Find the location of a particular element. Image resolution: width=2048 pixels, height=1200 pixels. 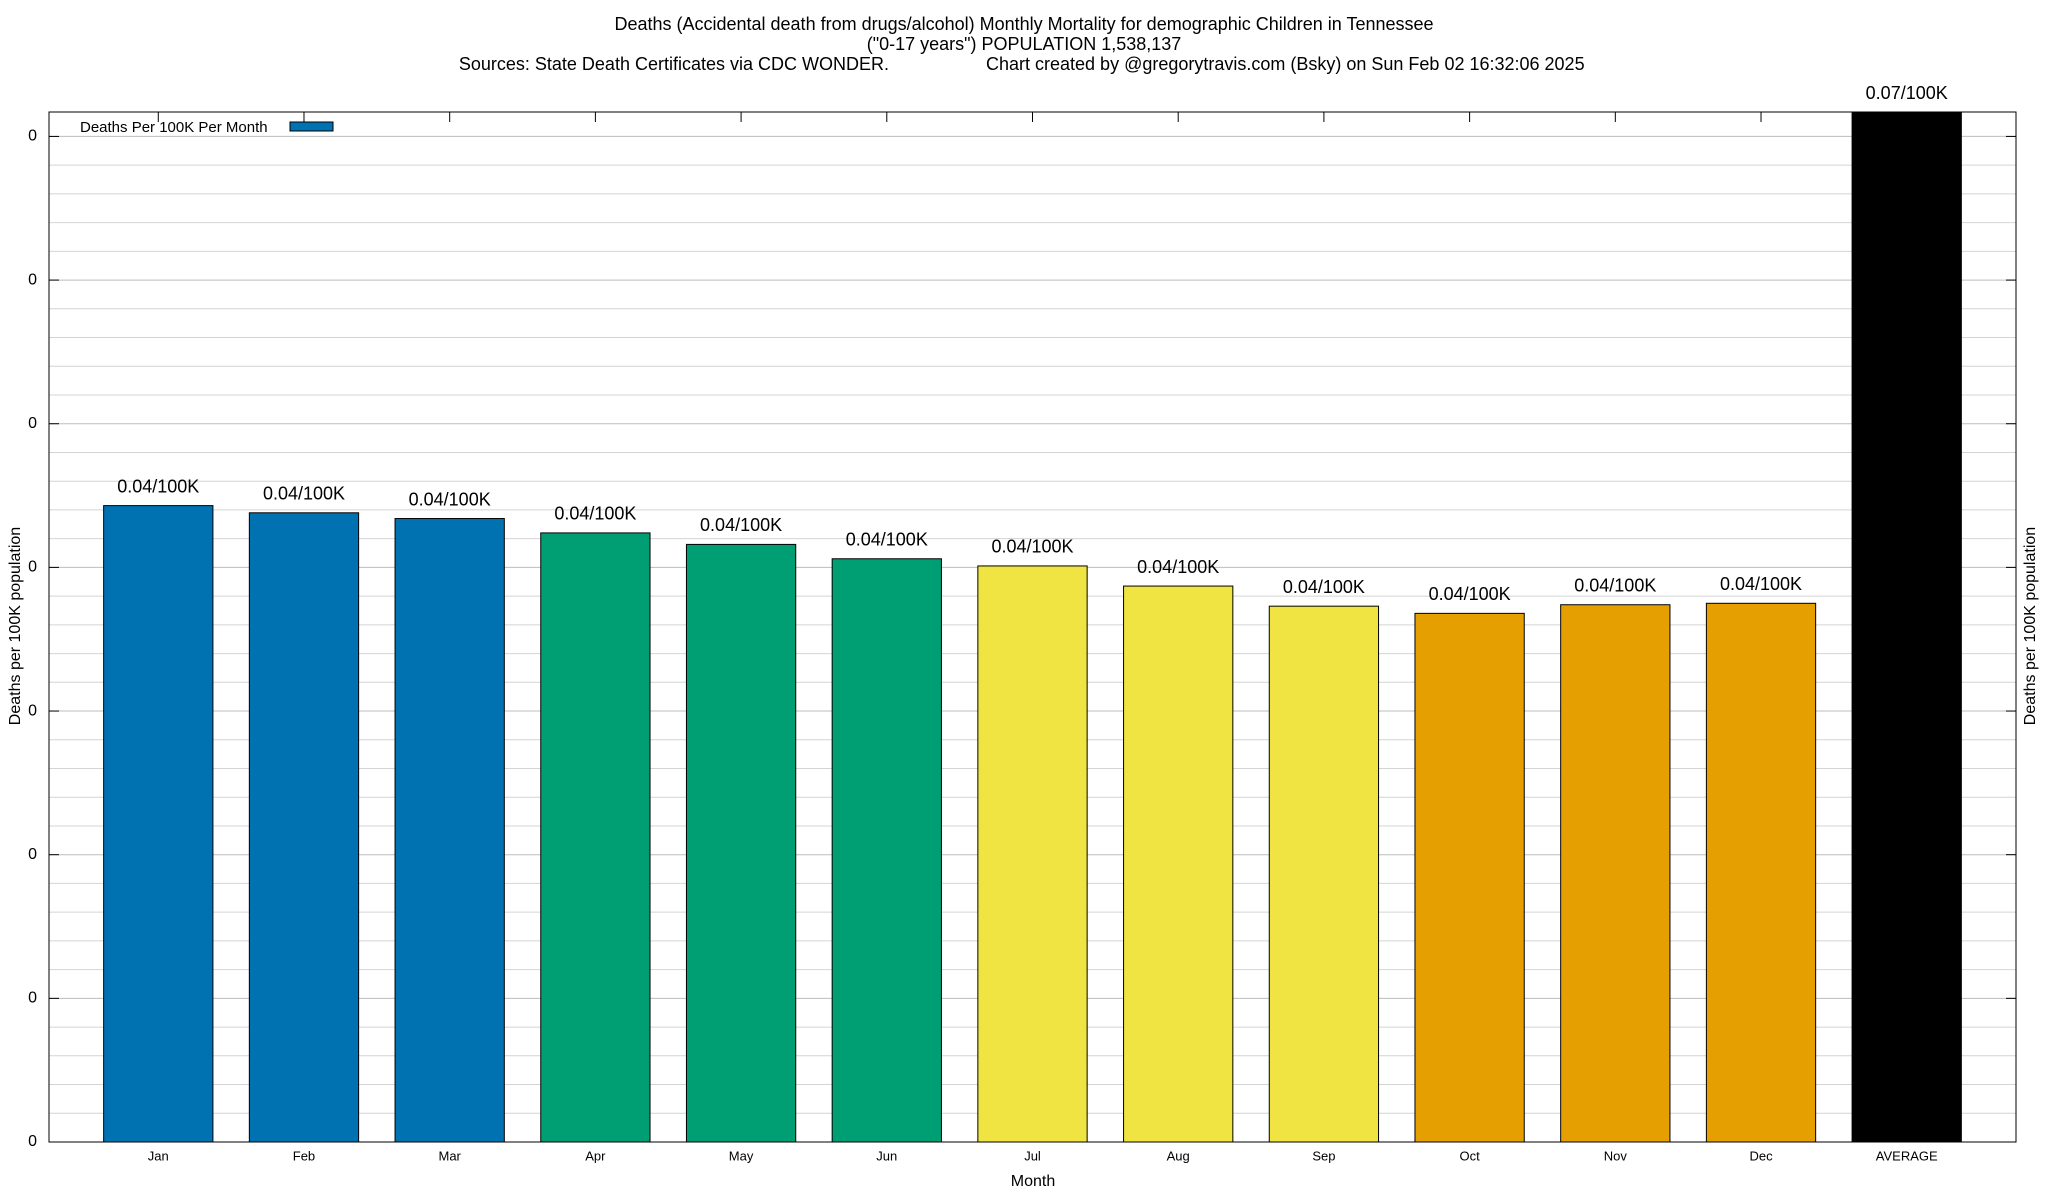

legend-label: Deaths Per 100K Per Month is located at coordinates (174, 127).